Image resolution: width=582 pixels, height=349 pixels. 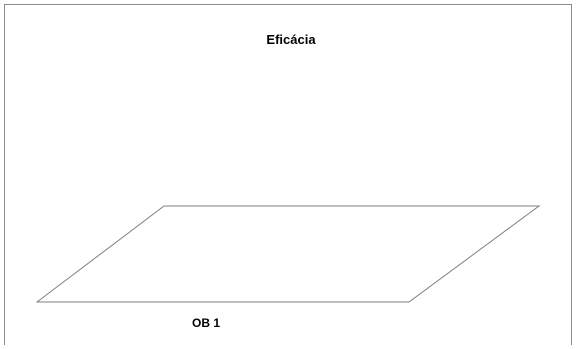 I want to click on category-axis: OB 1, so click(x=206, y=323).